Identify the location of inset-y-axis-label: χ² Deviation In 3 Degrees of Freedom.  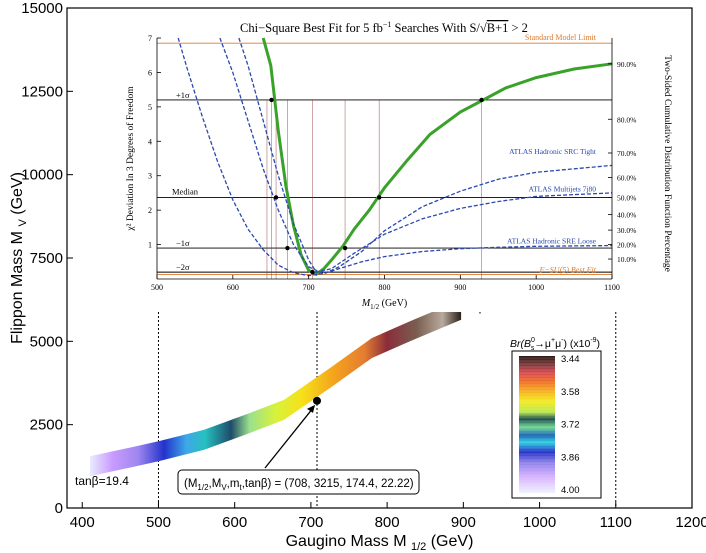
(130, 159).